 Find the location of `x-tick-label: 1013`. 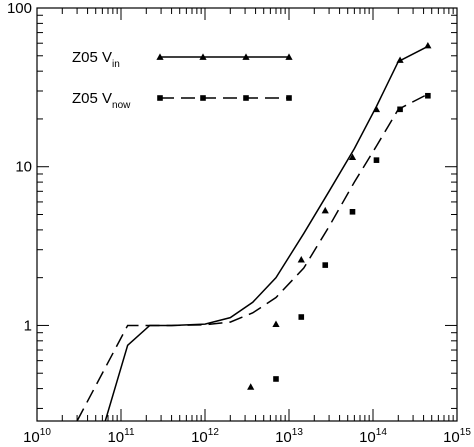

x-tick-label: 1013 is located at coordinates (289, 436).